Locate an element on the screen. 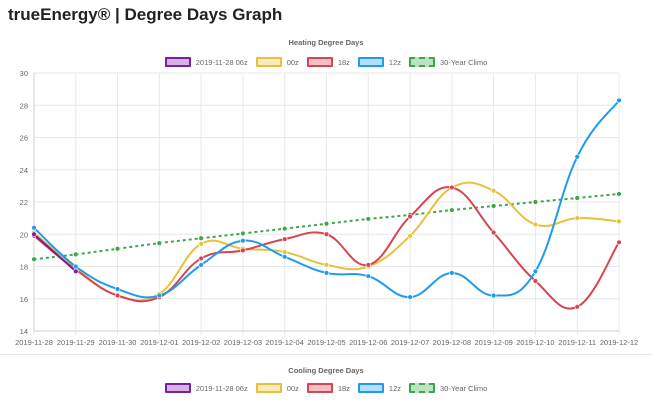 Image resolution: width=652 pixels, height=400 pixels. x-tick-label: 2019-11-30 is located at coordinates (118, 342).